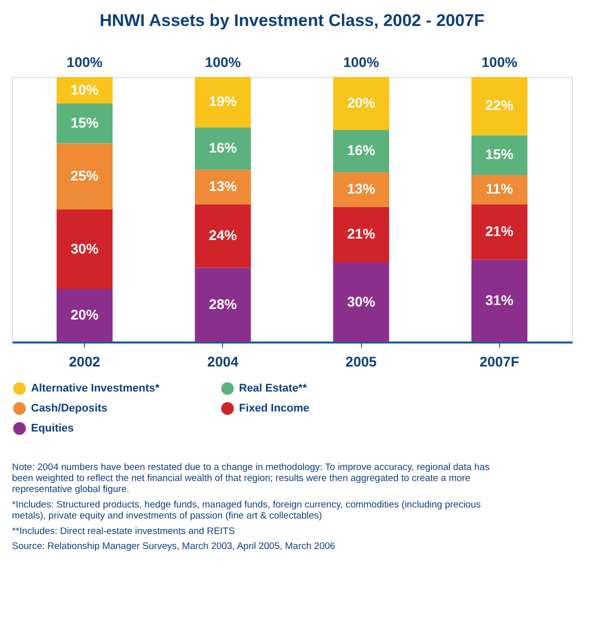 Image resolution: width=610 pixels, height=621 pixels. Describe the element at coordinates (95, 388) in the screenshot. I see `legend-label: Alternative Investments*` at that location.